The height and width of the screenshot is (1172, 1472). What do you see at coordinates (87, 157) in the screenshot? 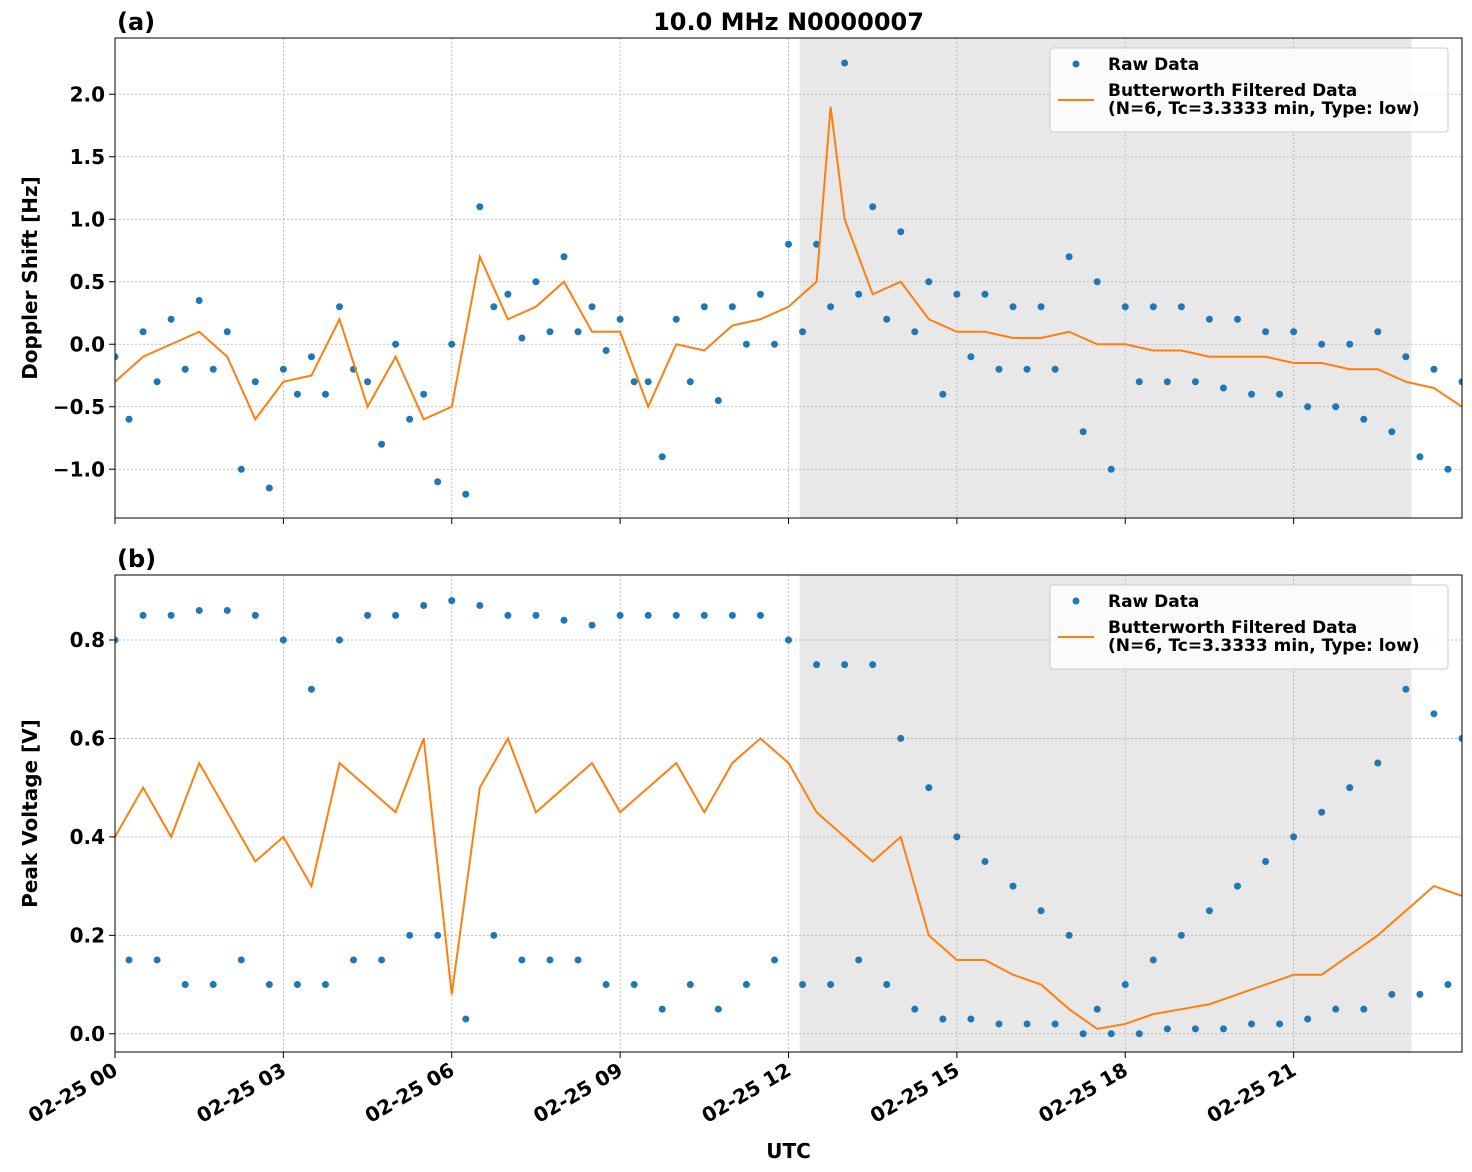
I see `y-tick-label: 1.5` at bounding box center [87, 157].